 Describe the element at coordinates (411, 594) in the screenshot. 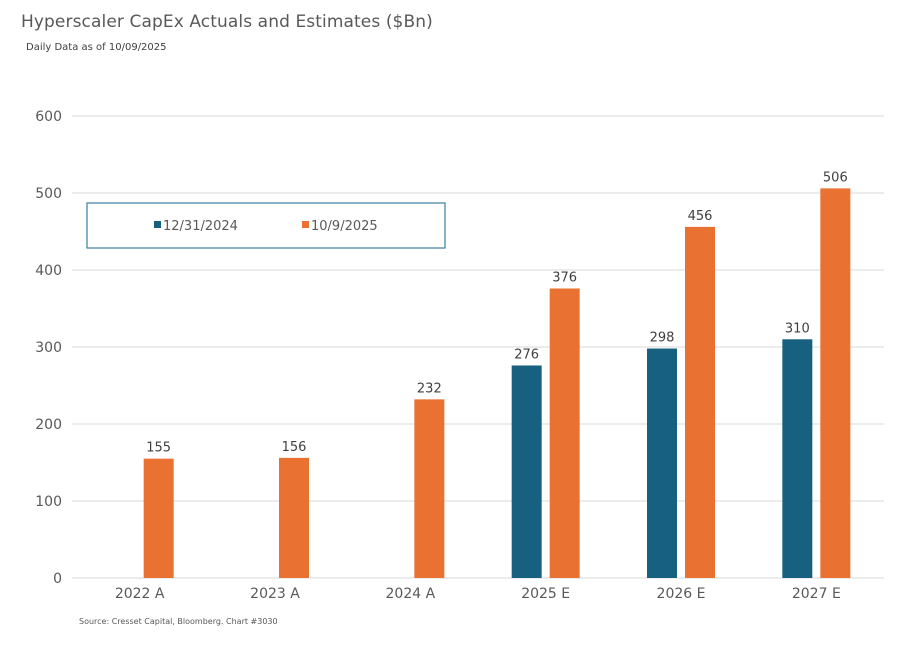

I see `x-tick-label: 2024 A` at that location.